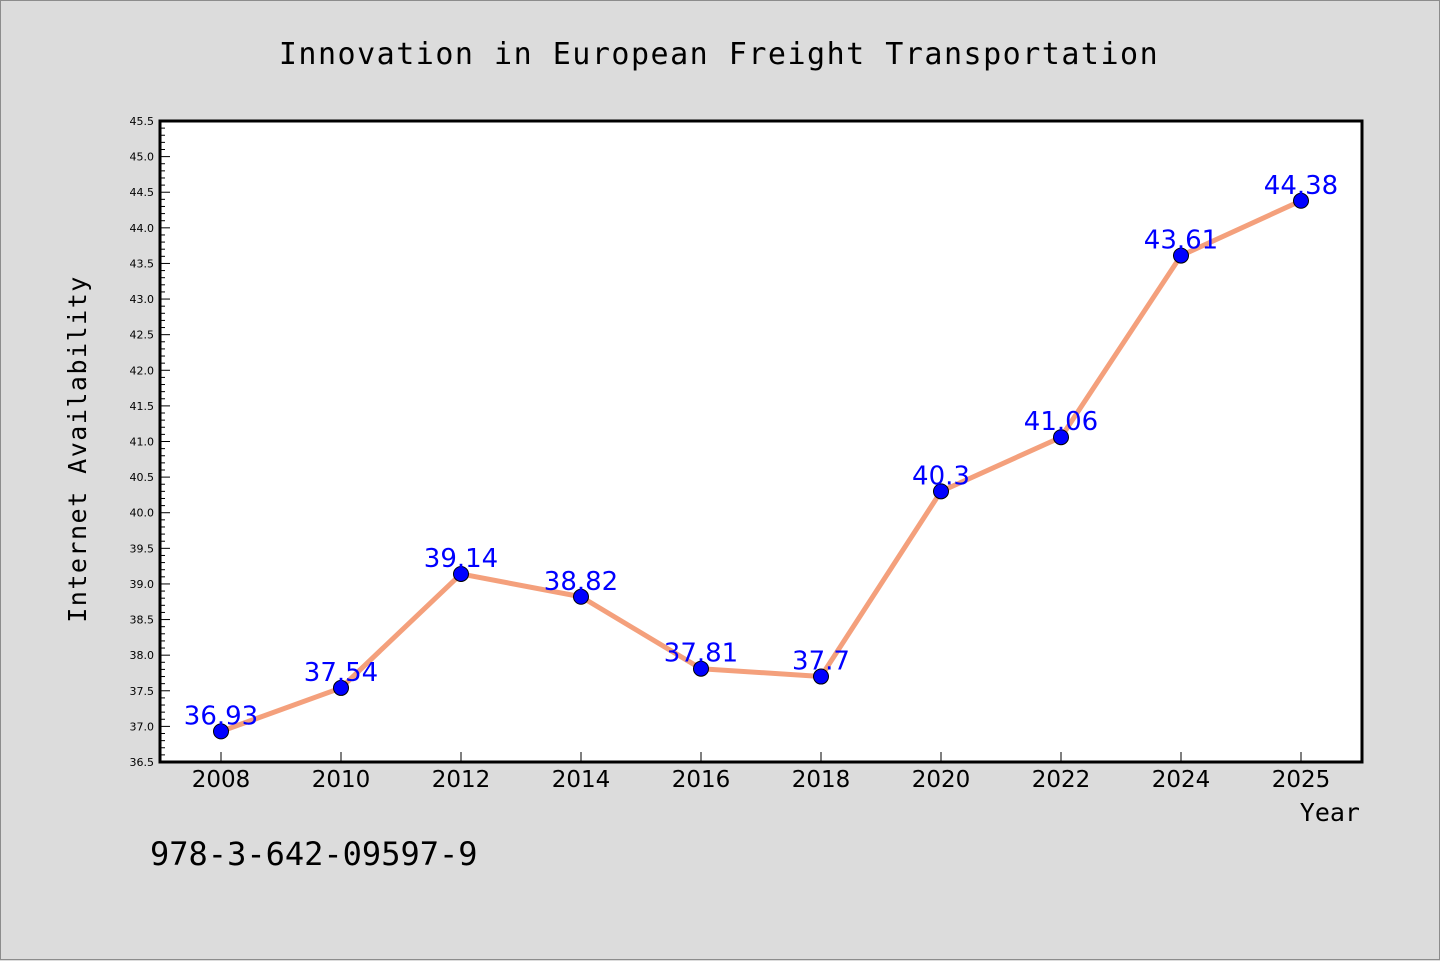 The height and width of the screenshot is (961, 1440). I want to click on data-label: 36.93, so click(221, 716).